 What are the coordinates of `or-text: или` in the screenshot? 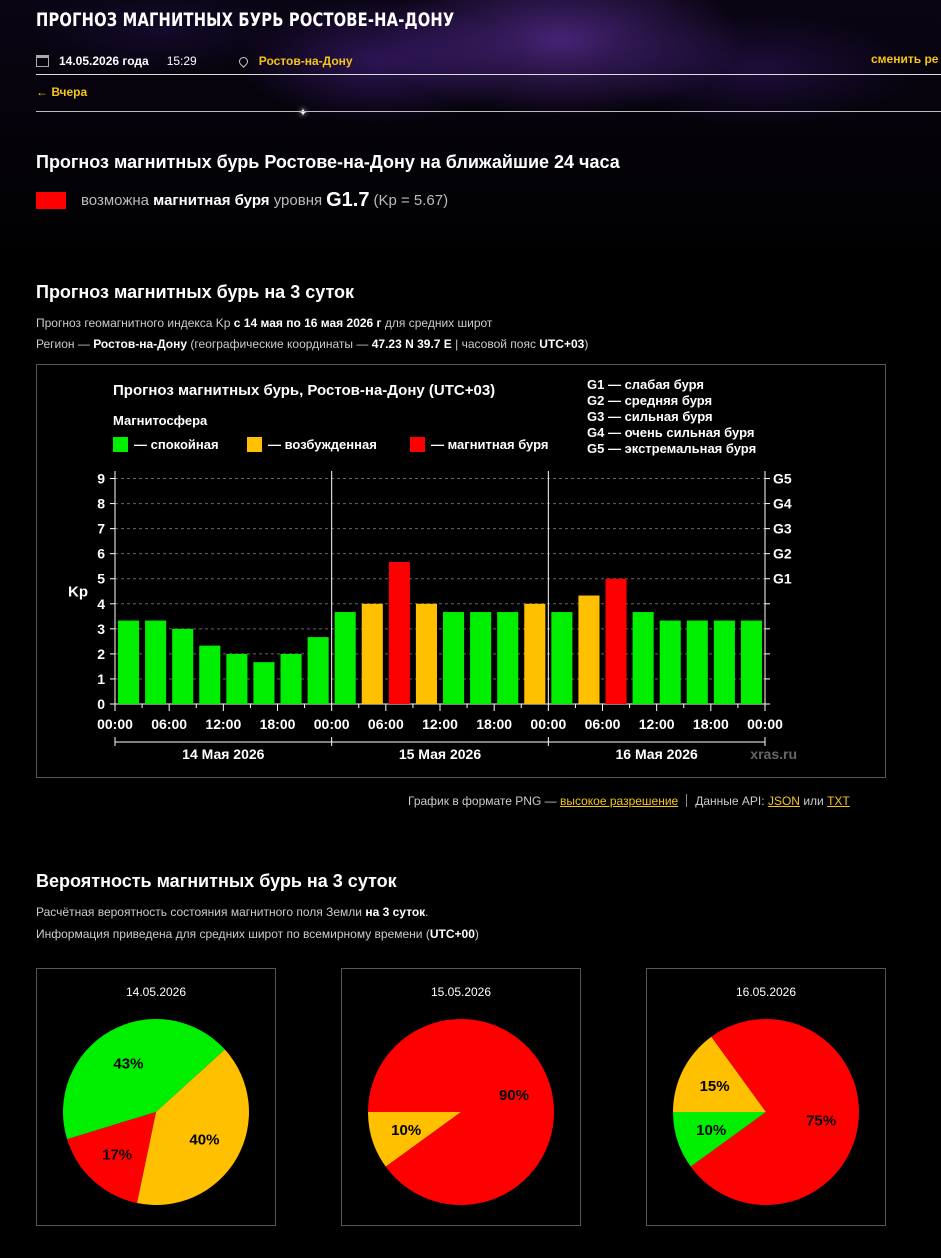 It's located at (813, 801).